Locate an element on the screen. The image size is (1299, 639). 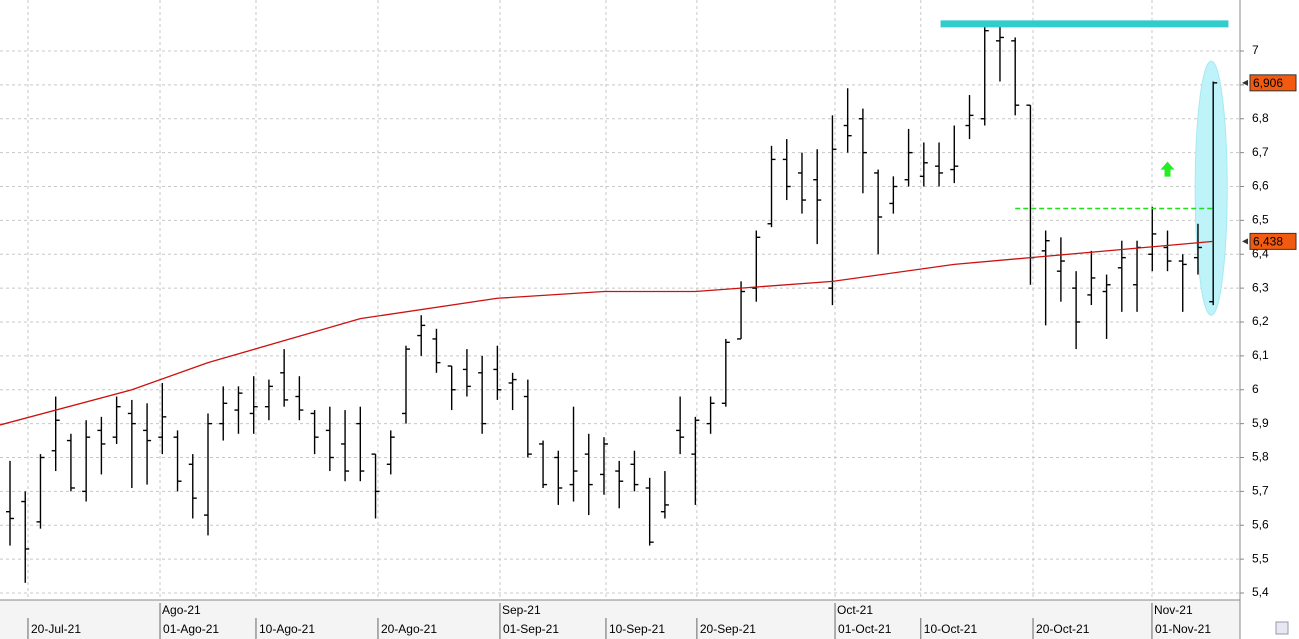
y-tick-label: 6,8 is located at coordinates (1260, 118).